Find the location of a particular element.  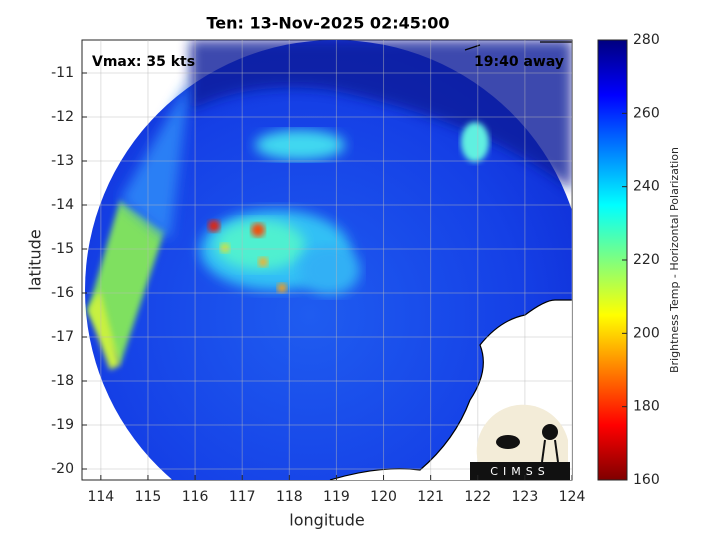

time-annotation: 19:40 away is located at coordinates (519, 62).